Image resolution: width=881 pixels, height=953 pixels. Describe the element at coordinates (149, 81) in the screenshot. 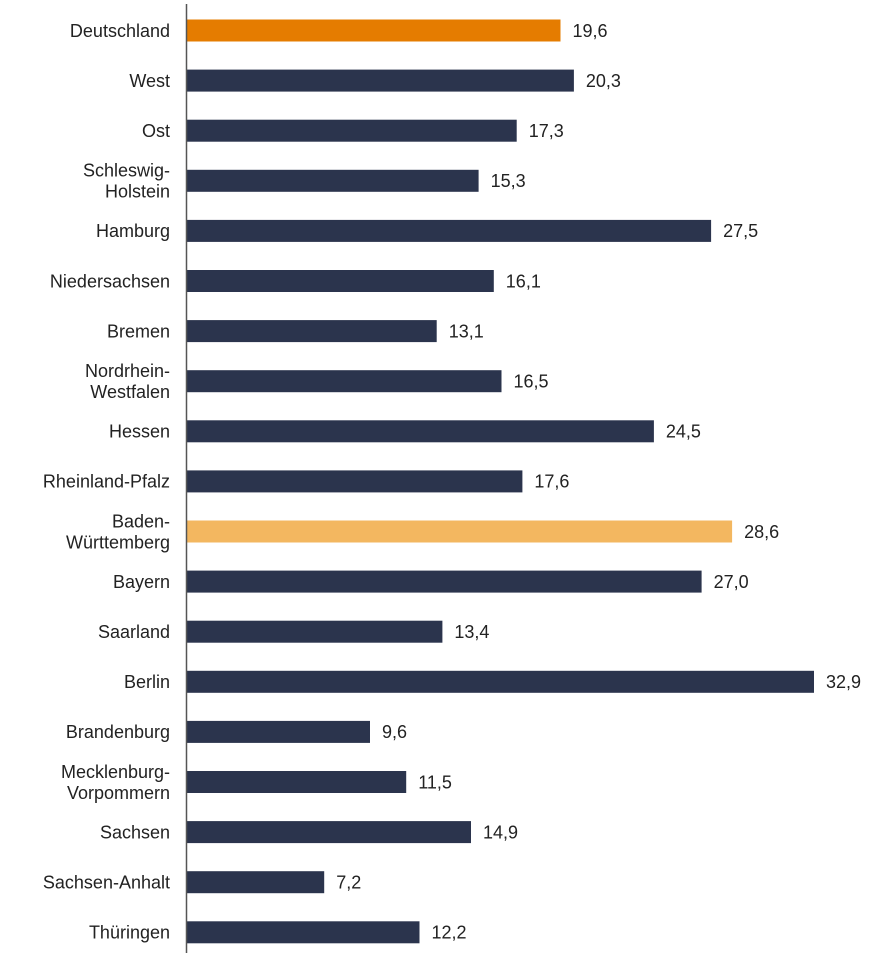

I see `category-label: West` at that location.